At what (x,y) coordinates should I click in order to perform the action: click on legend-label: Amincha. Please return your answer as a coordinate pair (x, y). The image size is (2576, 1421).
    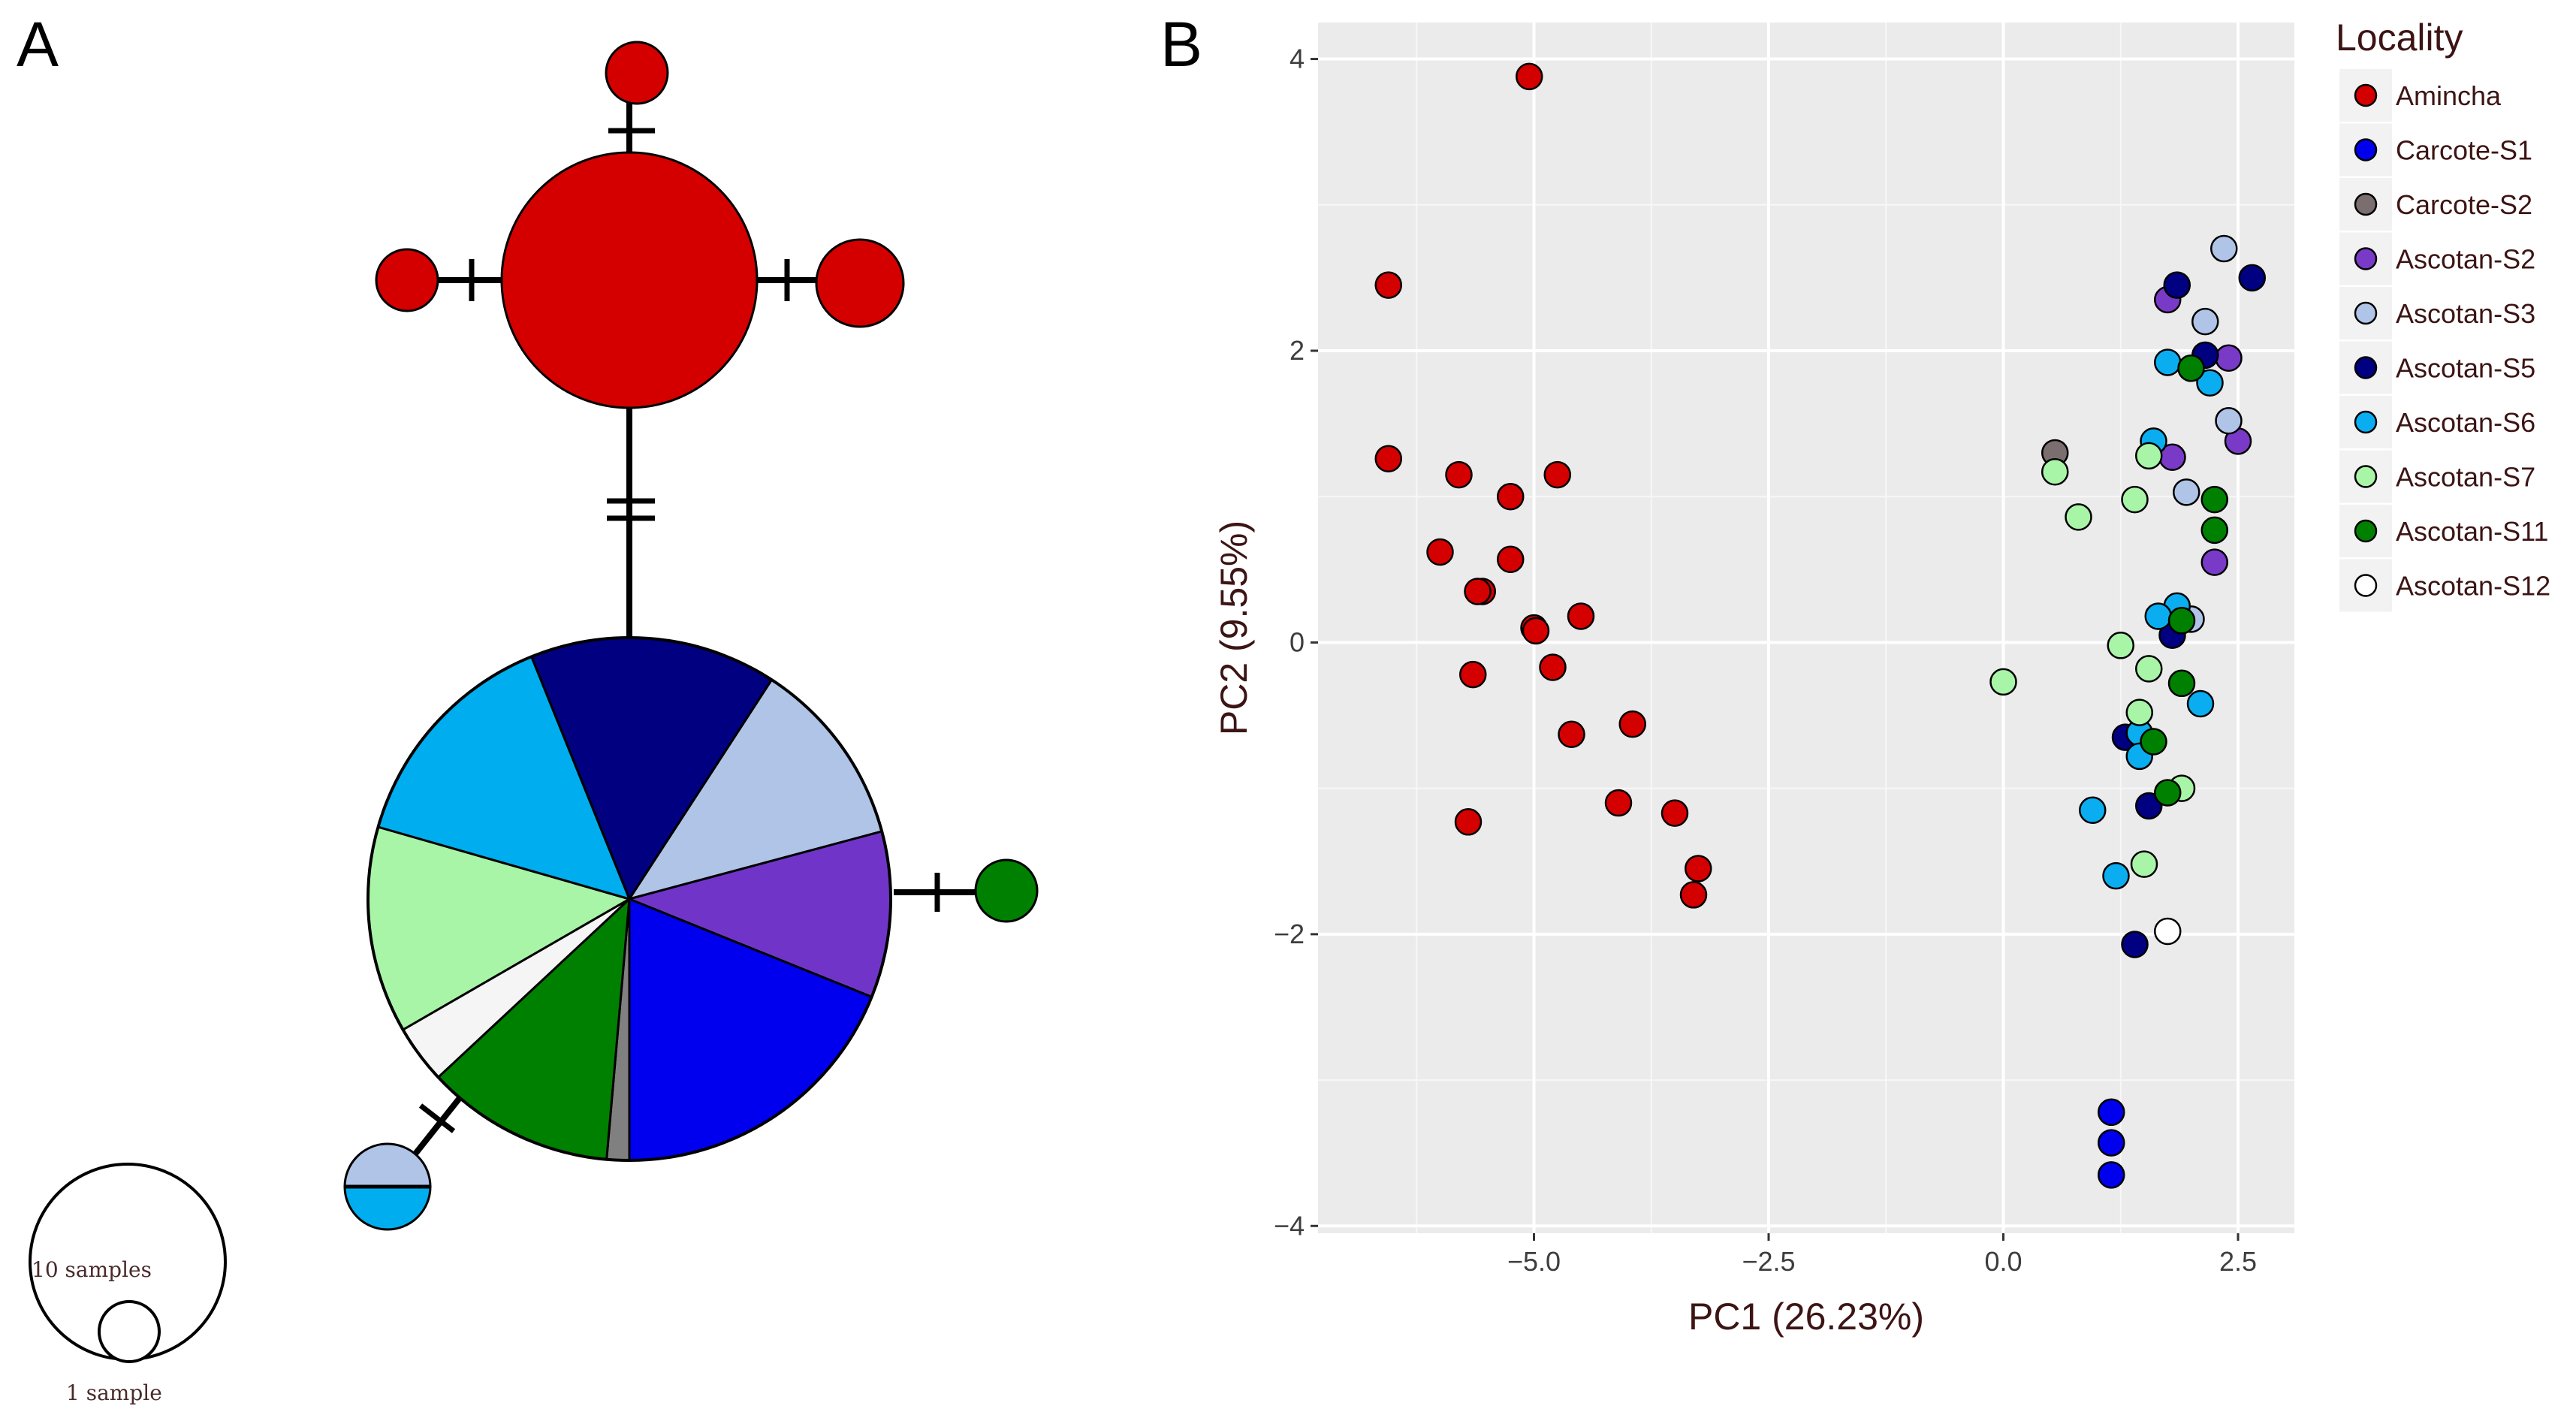
    Looking at the image, I should click on (2449, 95).